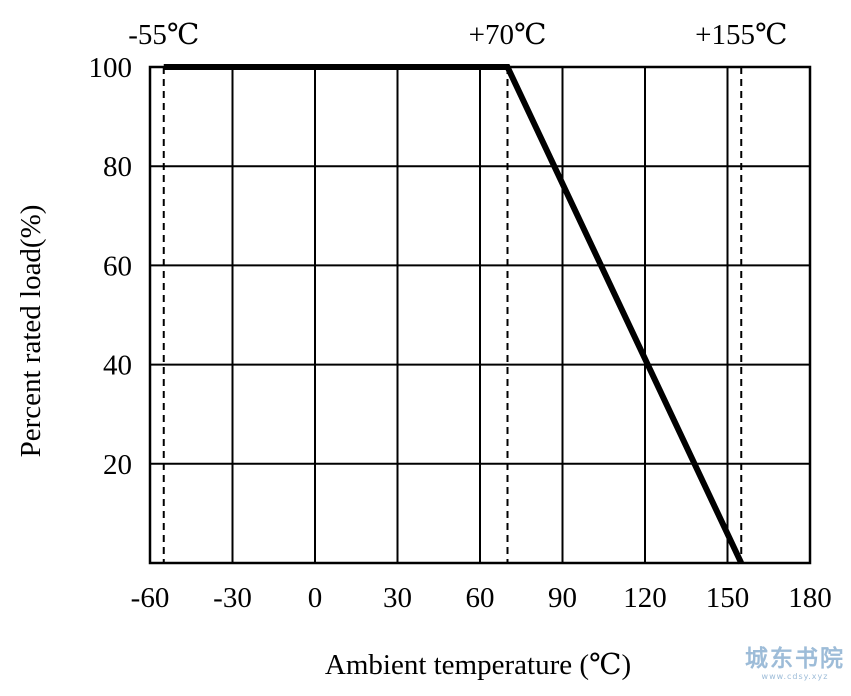 The height and width of the screenshot is (696, 851). What do you see at coordinates (810, 598) in the screenshot?
I see `x-tick-label: 180` at bounding box center [810, 598].